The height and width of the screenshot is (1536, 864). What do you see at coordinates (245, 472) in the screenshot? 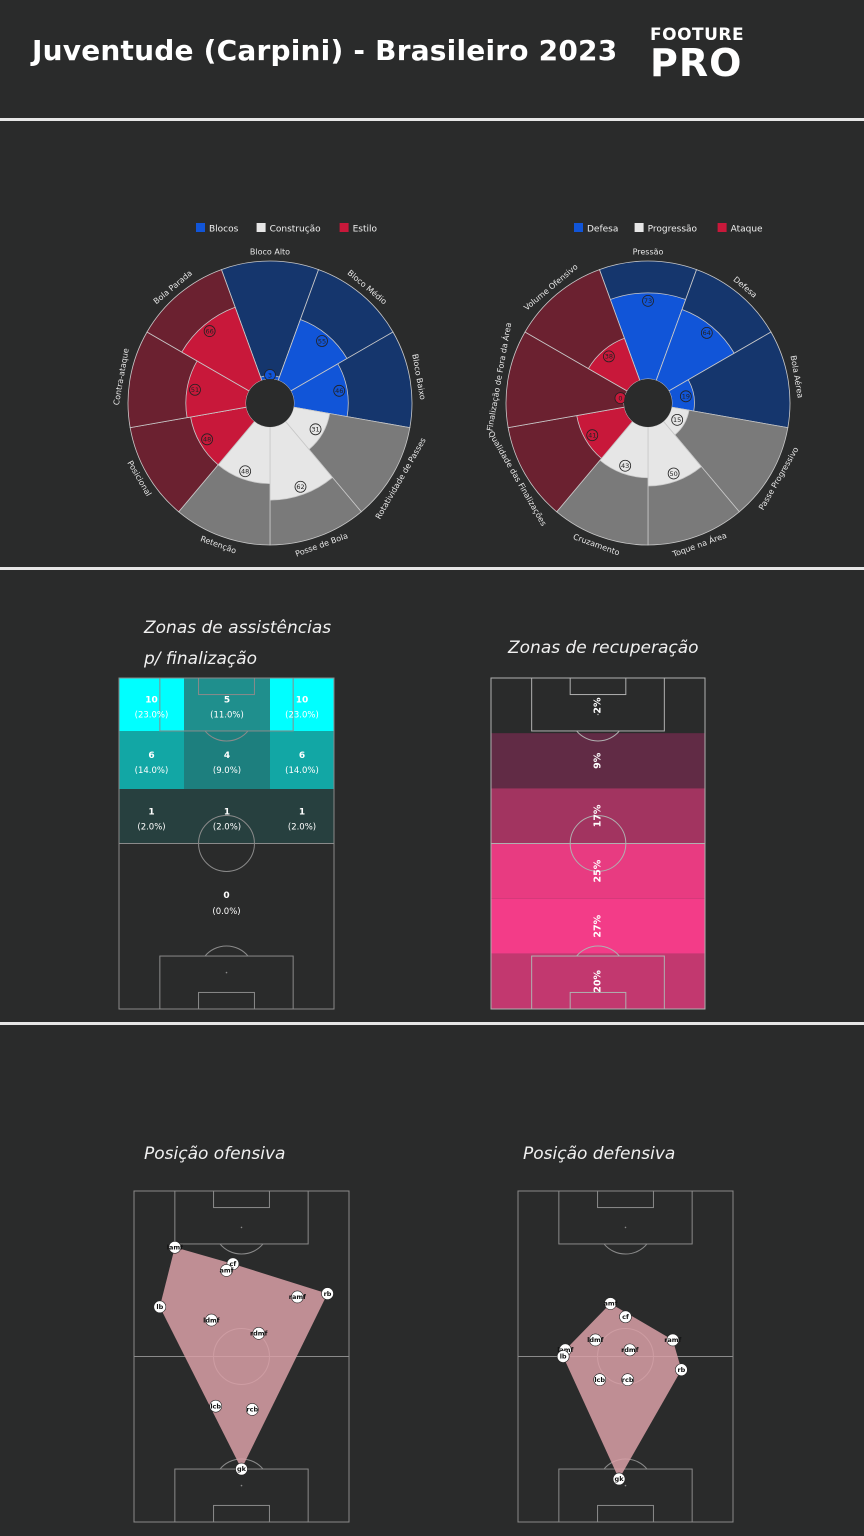
I see `value-label-retencao: 48` at bounding box center [245, 472].